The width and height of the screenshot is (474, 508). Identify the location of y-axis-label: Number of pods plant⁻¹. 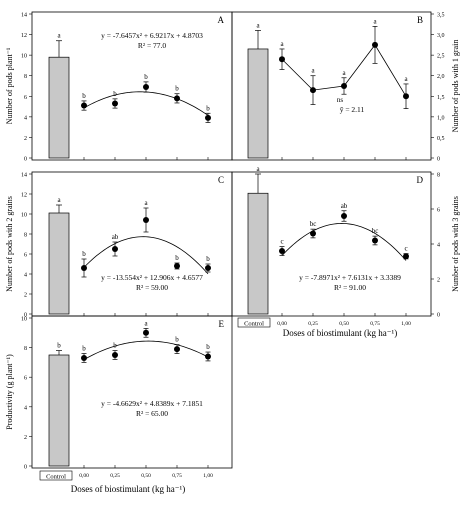
(9, 85).